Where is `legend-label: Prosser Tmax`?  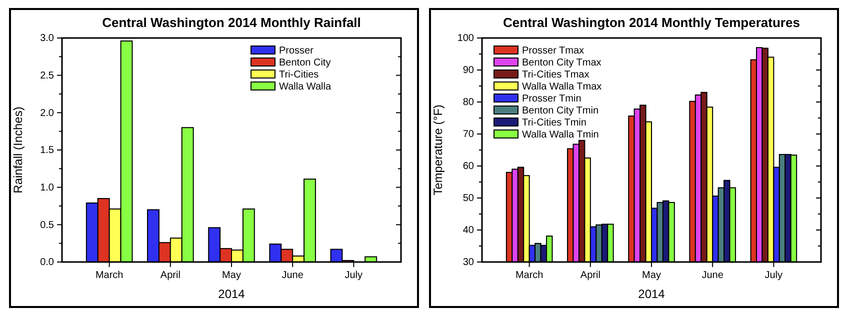
legend-label: Prosser Tmax is located at coordinates (553, 51).